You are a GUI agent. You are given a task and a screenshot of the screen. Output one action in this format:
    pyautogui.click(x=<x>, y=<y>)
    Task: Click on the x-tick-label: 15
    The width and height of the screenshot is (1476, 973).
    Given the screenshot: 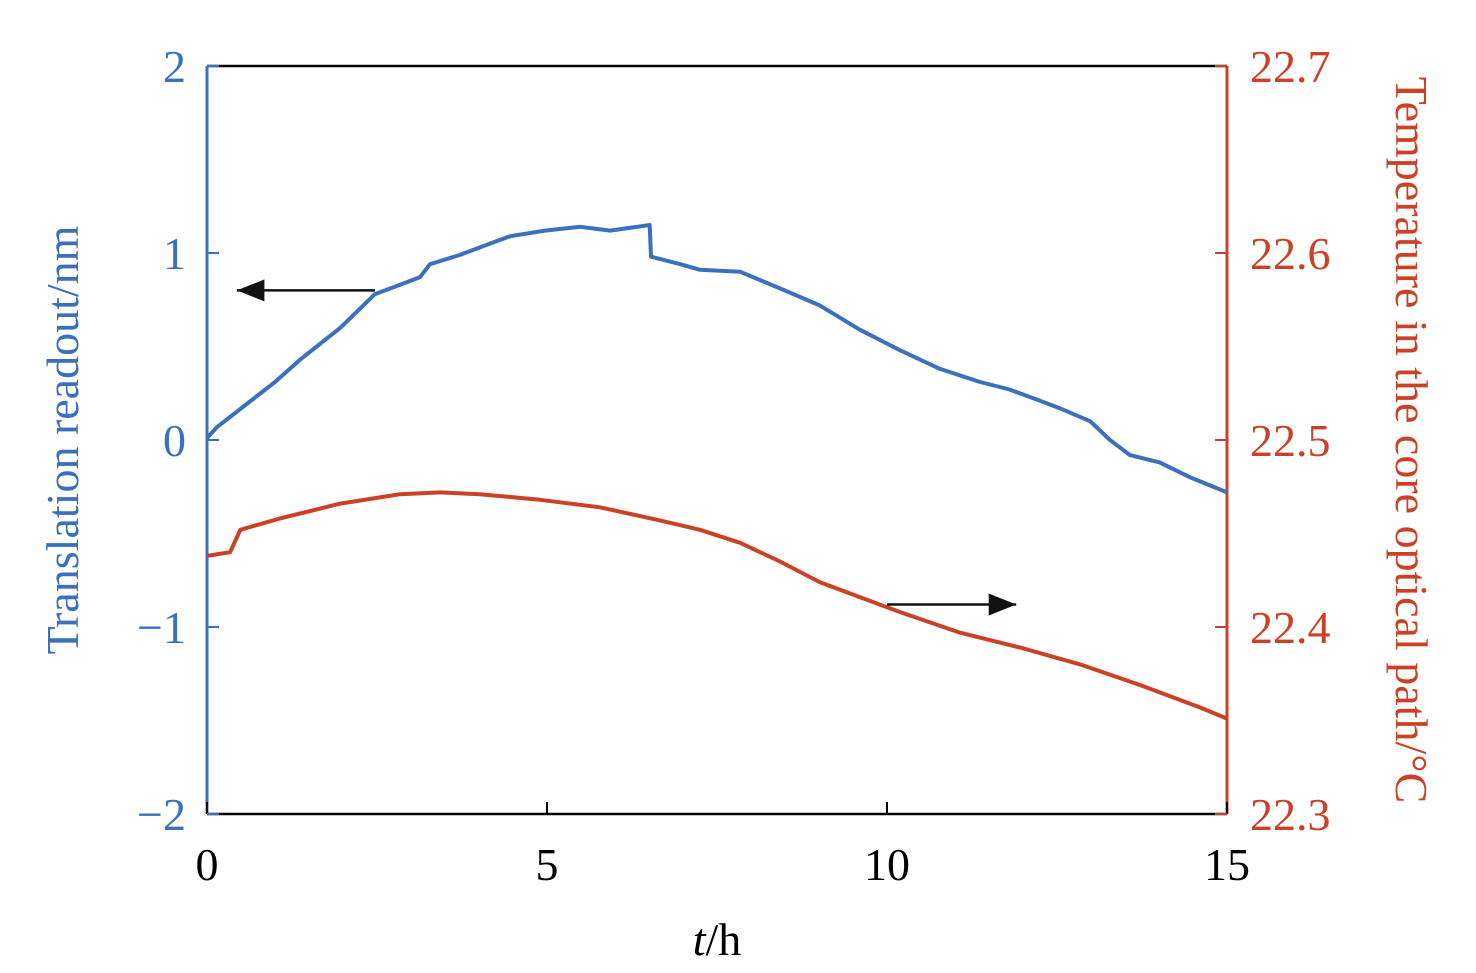 What is the action you would take?
    pyautogui.click(x=1227, y=864)
    